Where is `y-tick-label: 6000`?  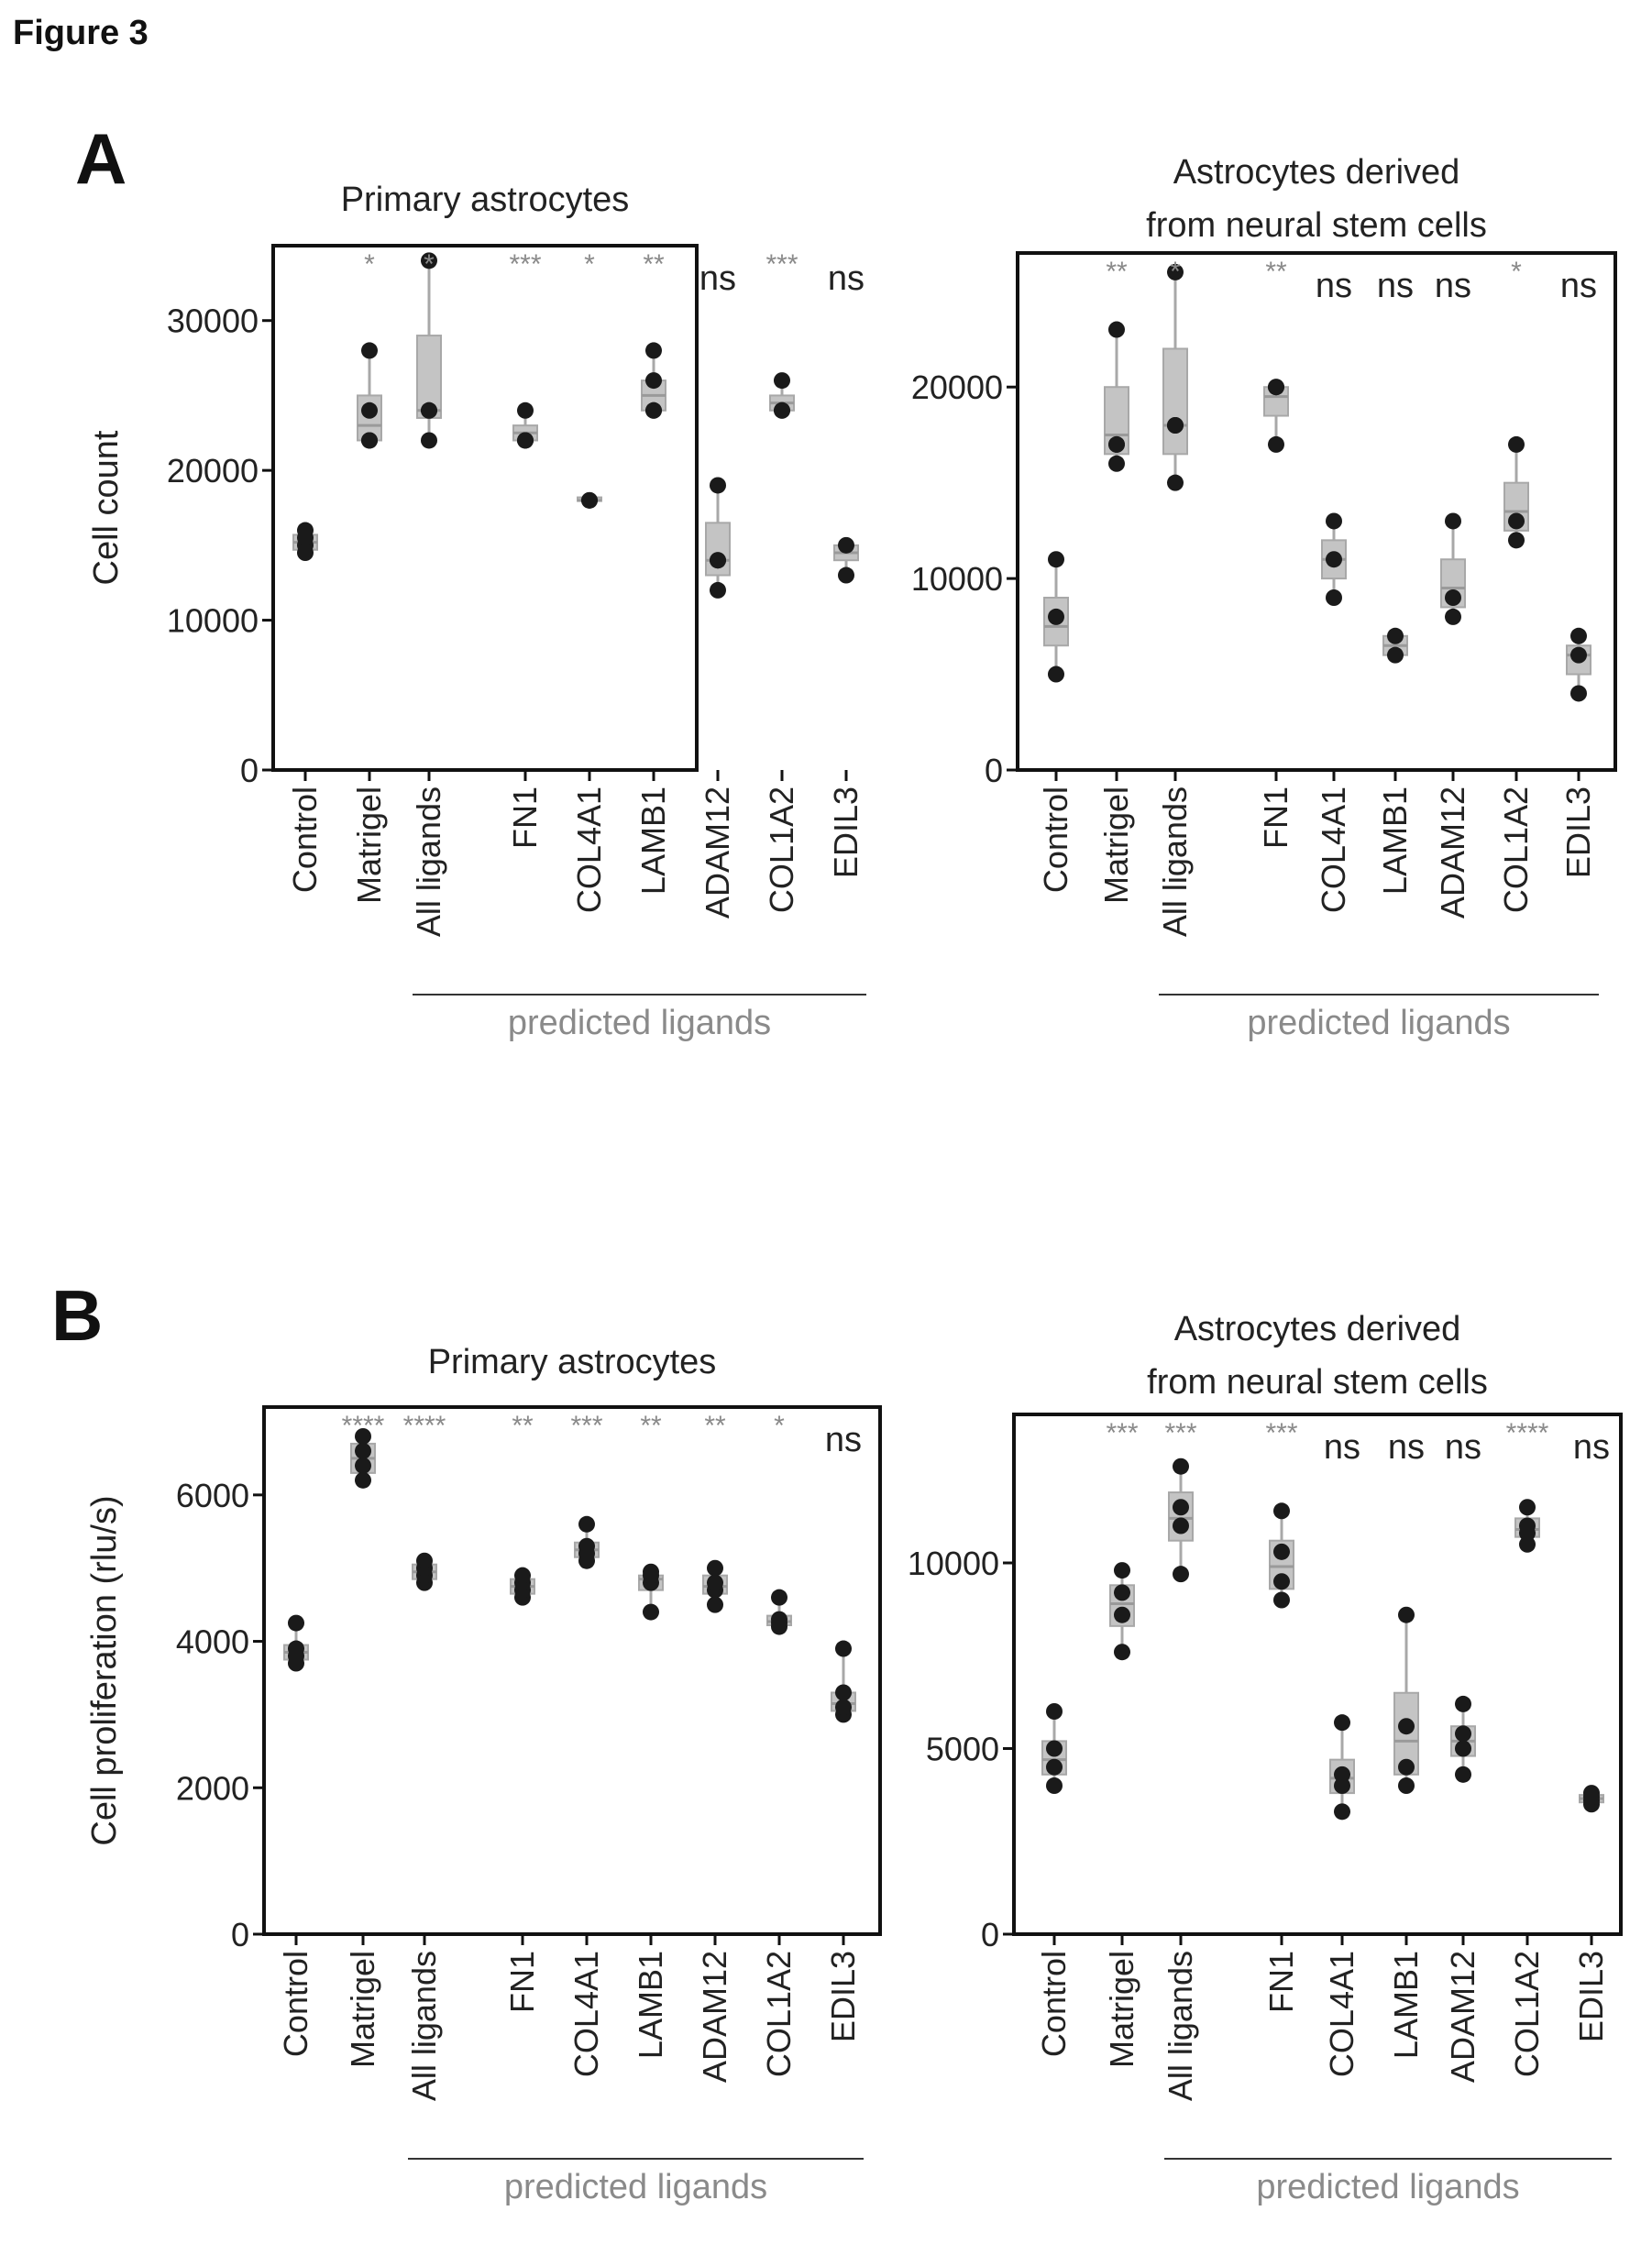
y-tick-label: 6000 is located at coordinates (212, 1495).